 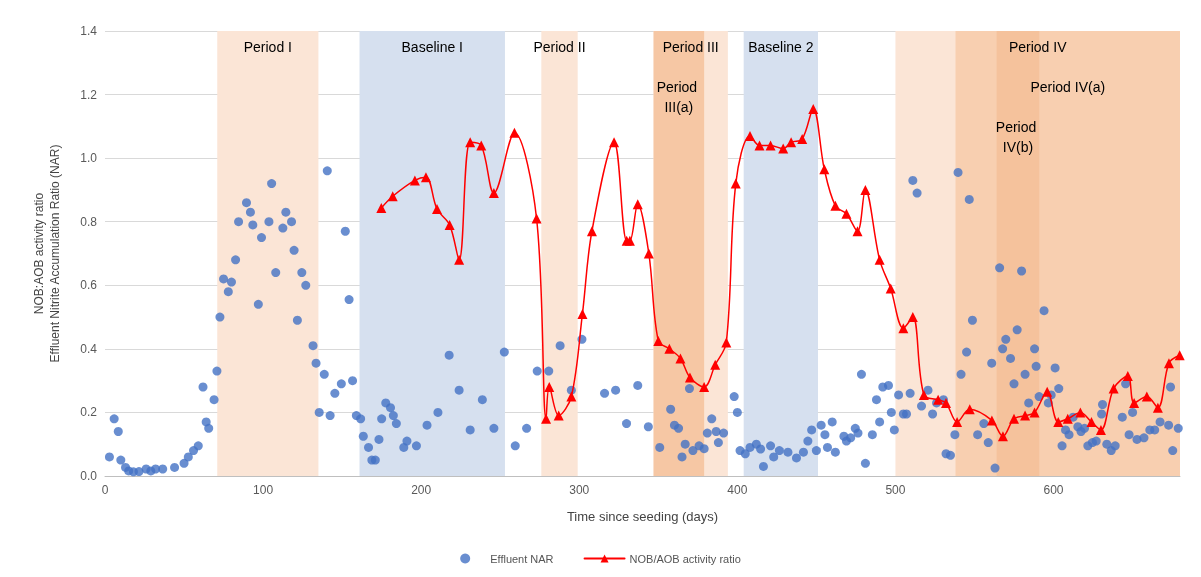 I want to click on y-tick-label: 1.4, so click(x=89, y=31).